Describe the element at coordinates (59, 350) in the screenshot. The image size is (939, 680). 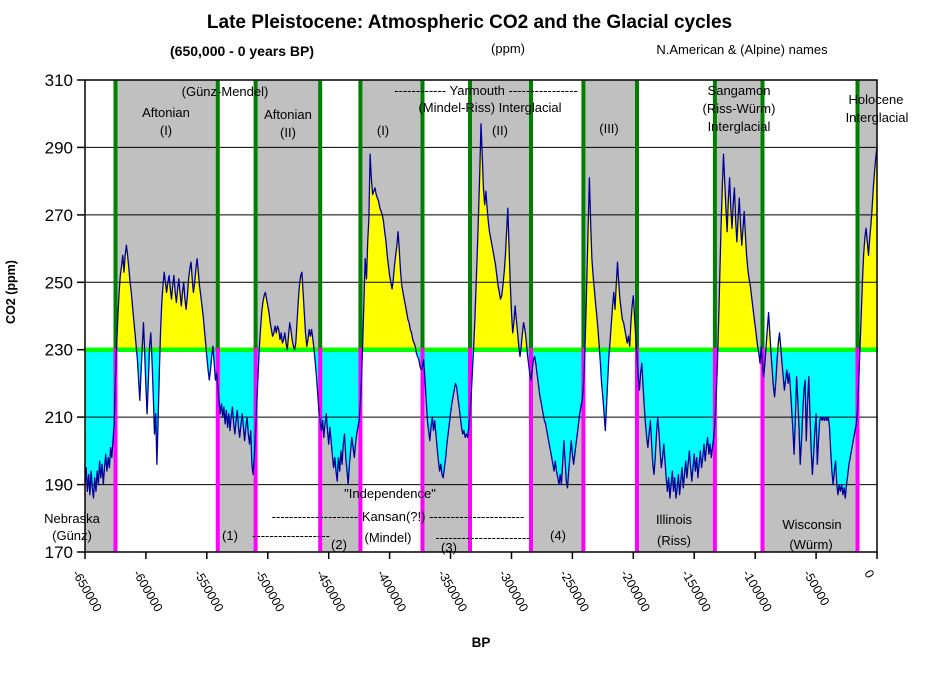
I see `y-tick-label: 230` at that location.